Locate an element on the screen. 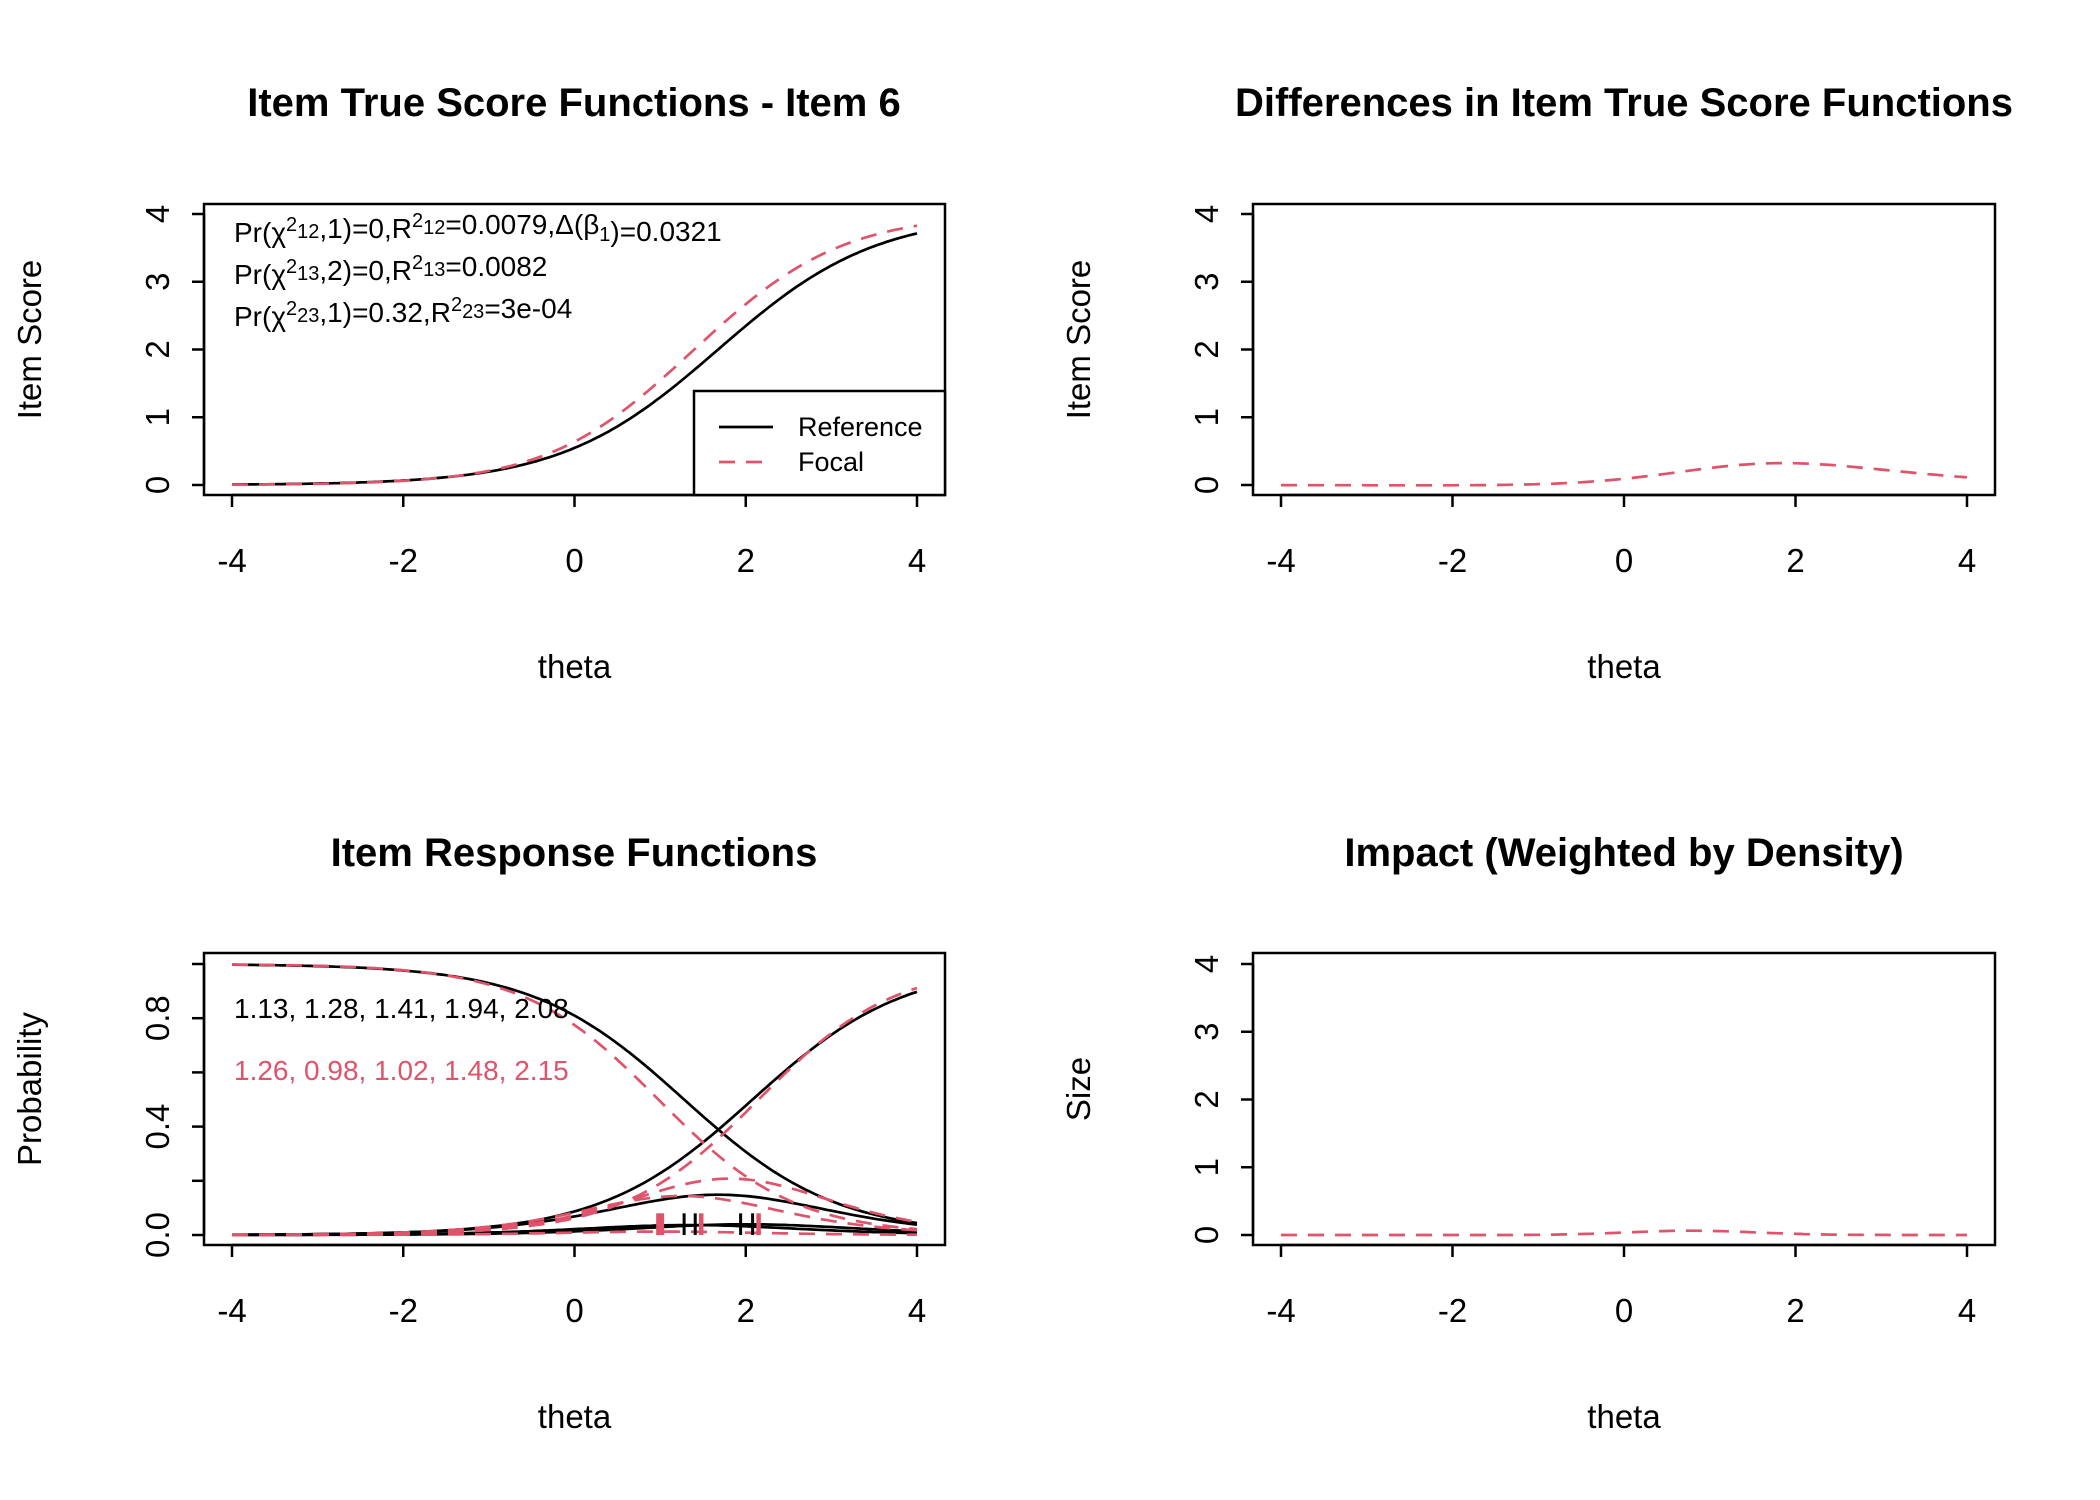 The height and width of the screenshot is (1500, 2100). series-line-impact is located at coordinates (1624, 1233).